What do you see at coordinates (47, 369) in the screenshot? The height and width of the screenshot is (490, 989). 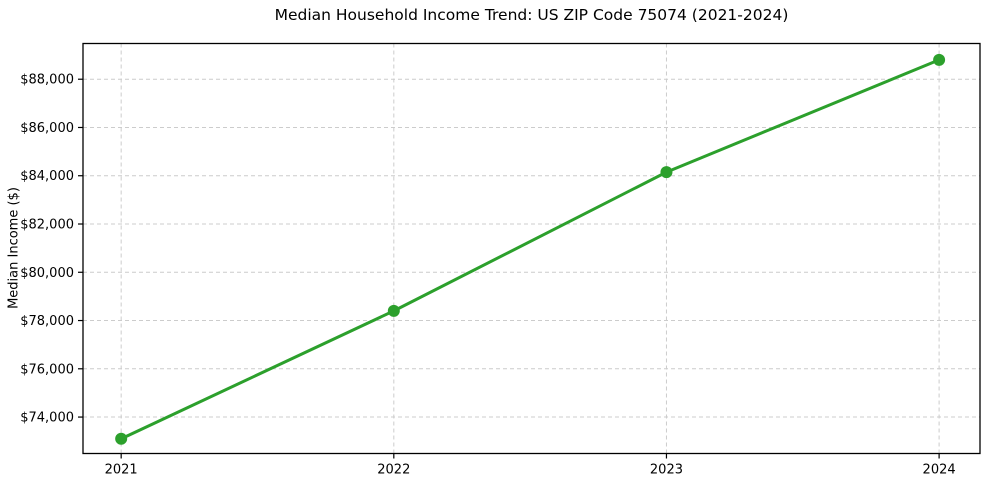 I see `y-tick-label: $76,000` at bounding box center [47, 369].